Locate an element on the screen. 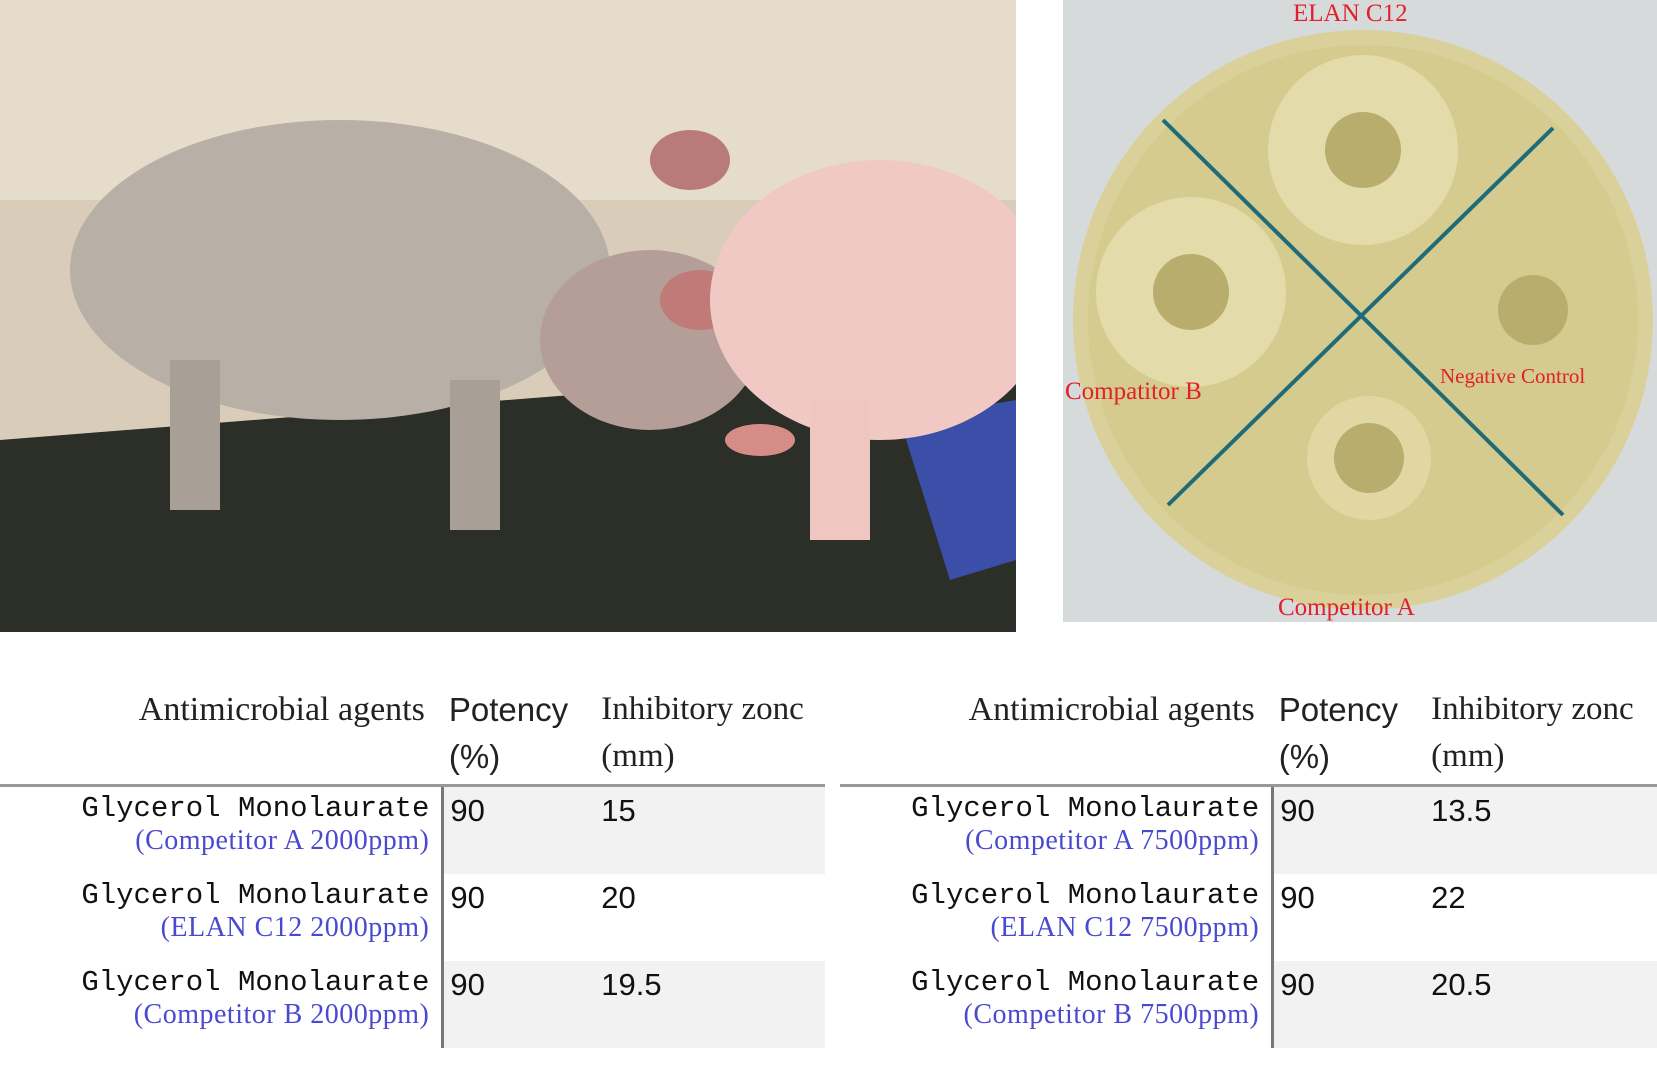 Image resolution: width=1657 pixels, height=1087 pixels. zone-cell: 20 is located at coordinates (618, 897).